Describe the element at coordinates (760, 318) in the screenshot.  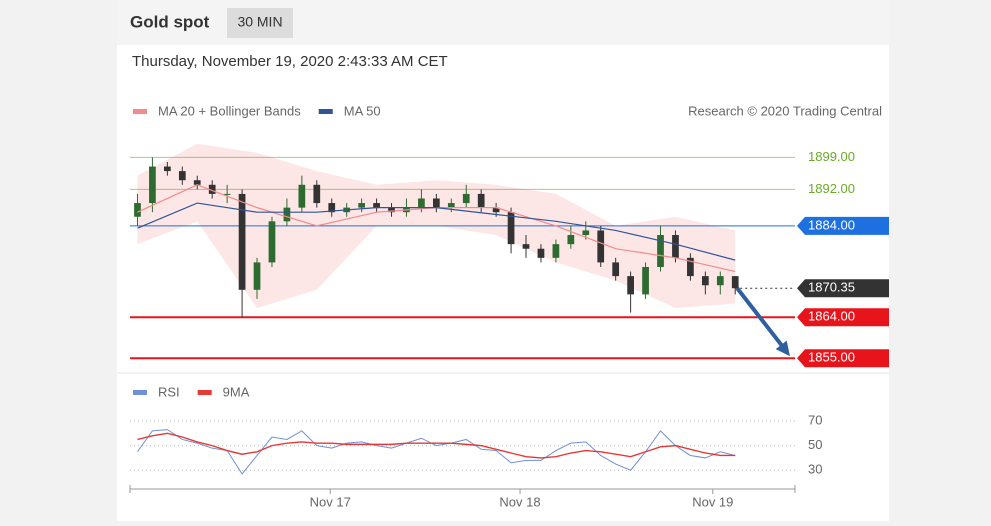
I see `forecast-arrow` at that location.